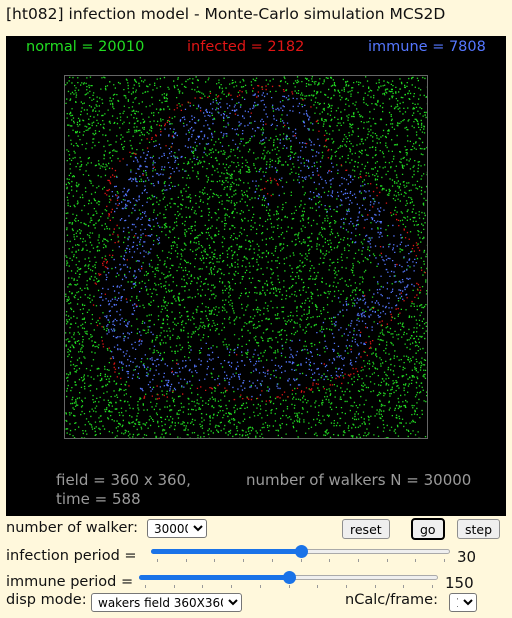 The height and width of the screenshot is (618, 512). Describe the element at coordinates (459, 583) in the screenshot. I see `immune-period-value: 150` at that location.